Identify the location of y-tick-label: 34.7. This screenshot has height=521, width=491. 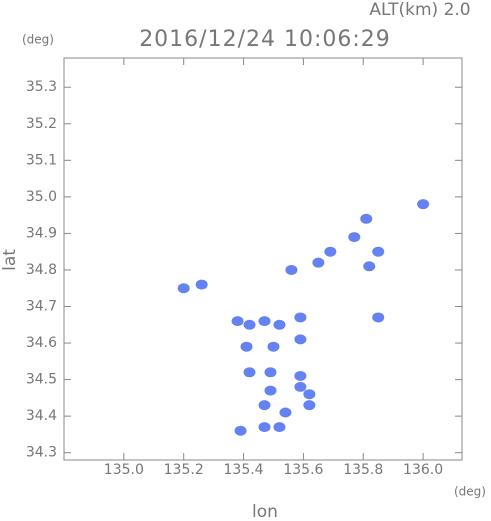
(41, 307).